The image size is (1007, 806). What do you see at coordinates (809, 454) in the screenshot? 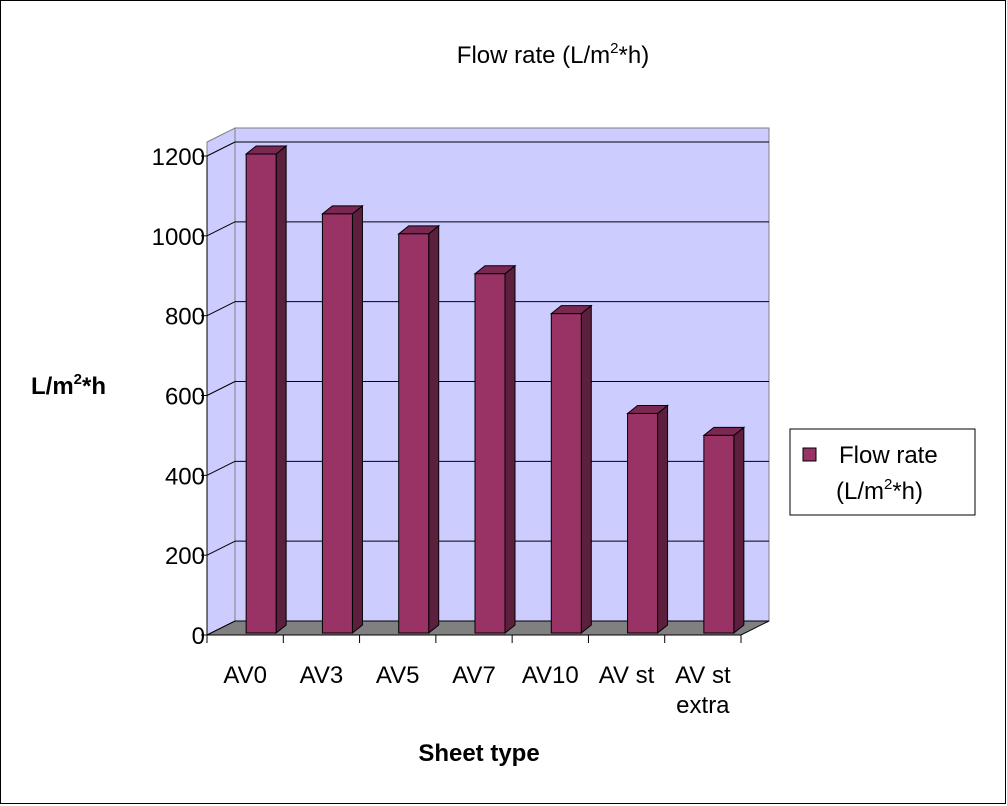
I see `legend-swatch` at bounding box center [809, 454].